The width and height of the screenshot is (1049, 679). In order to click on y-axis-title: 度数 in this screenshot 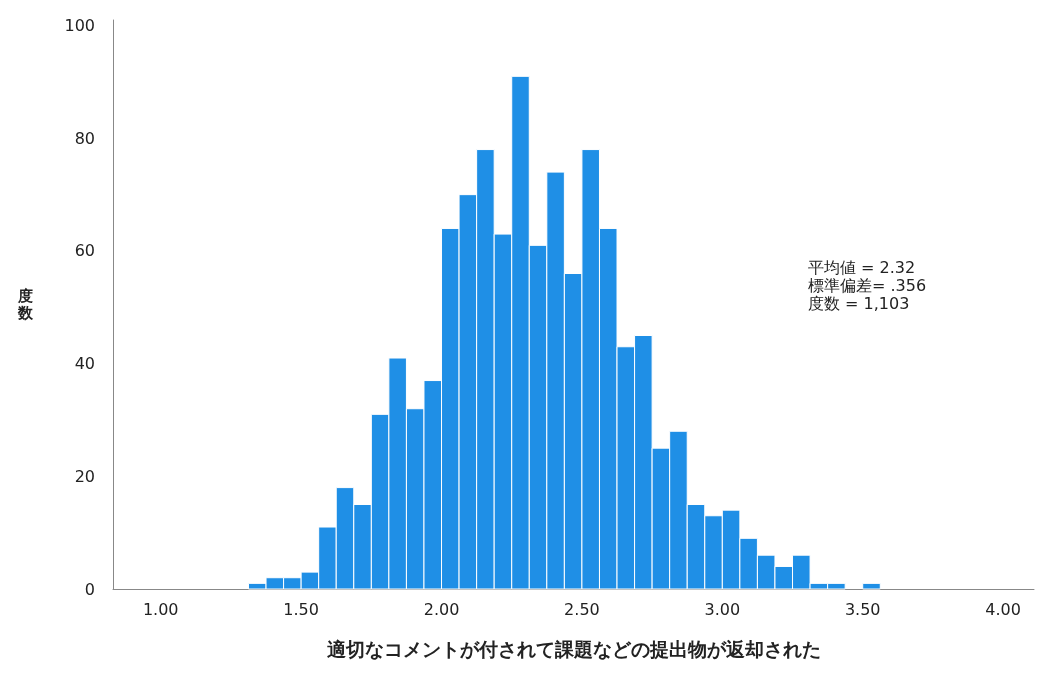, I will do `click(25, 304)`.